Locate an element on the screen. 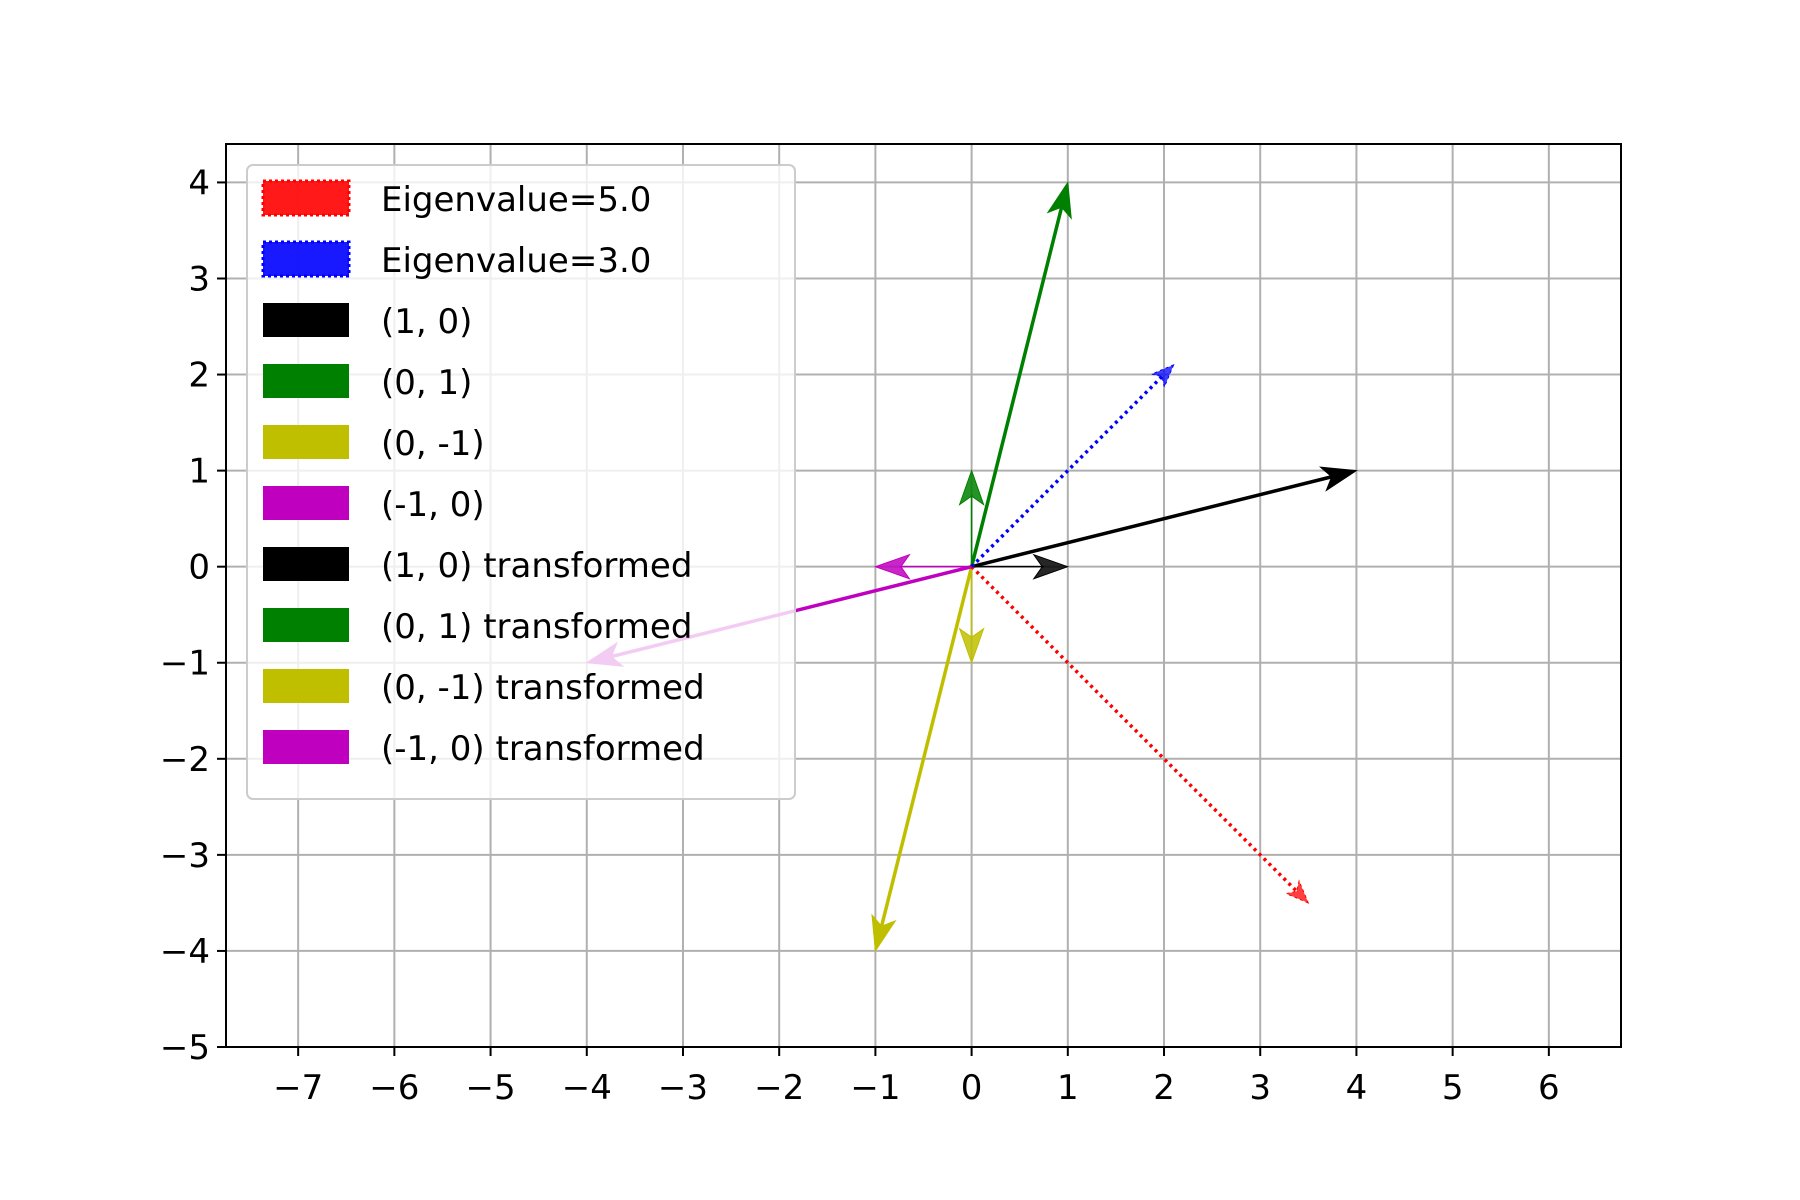 This screenshot has height=1200, width=1800. y-tick-label: −2 is located at coordinates (185, 760).